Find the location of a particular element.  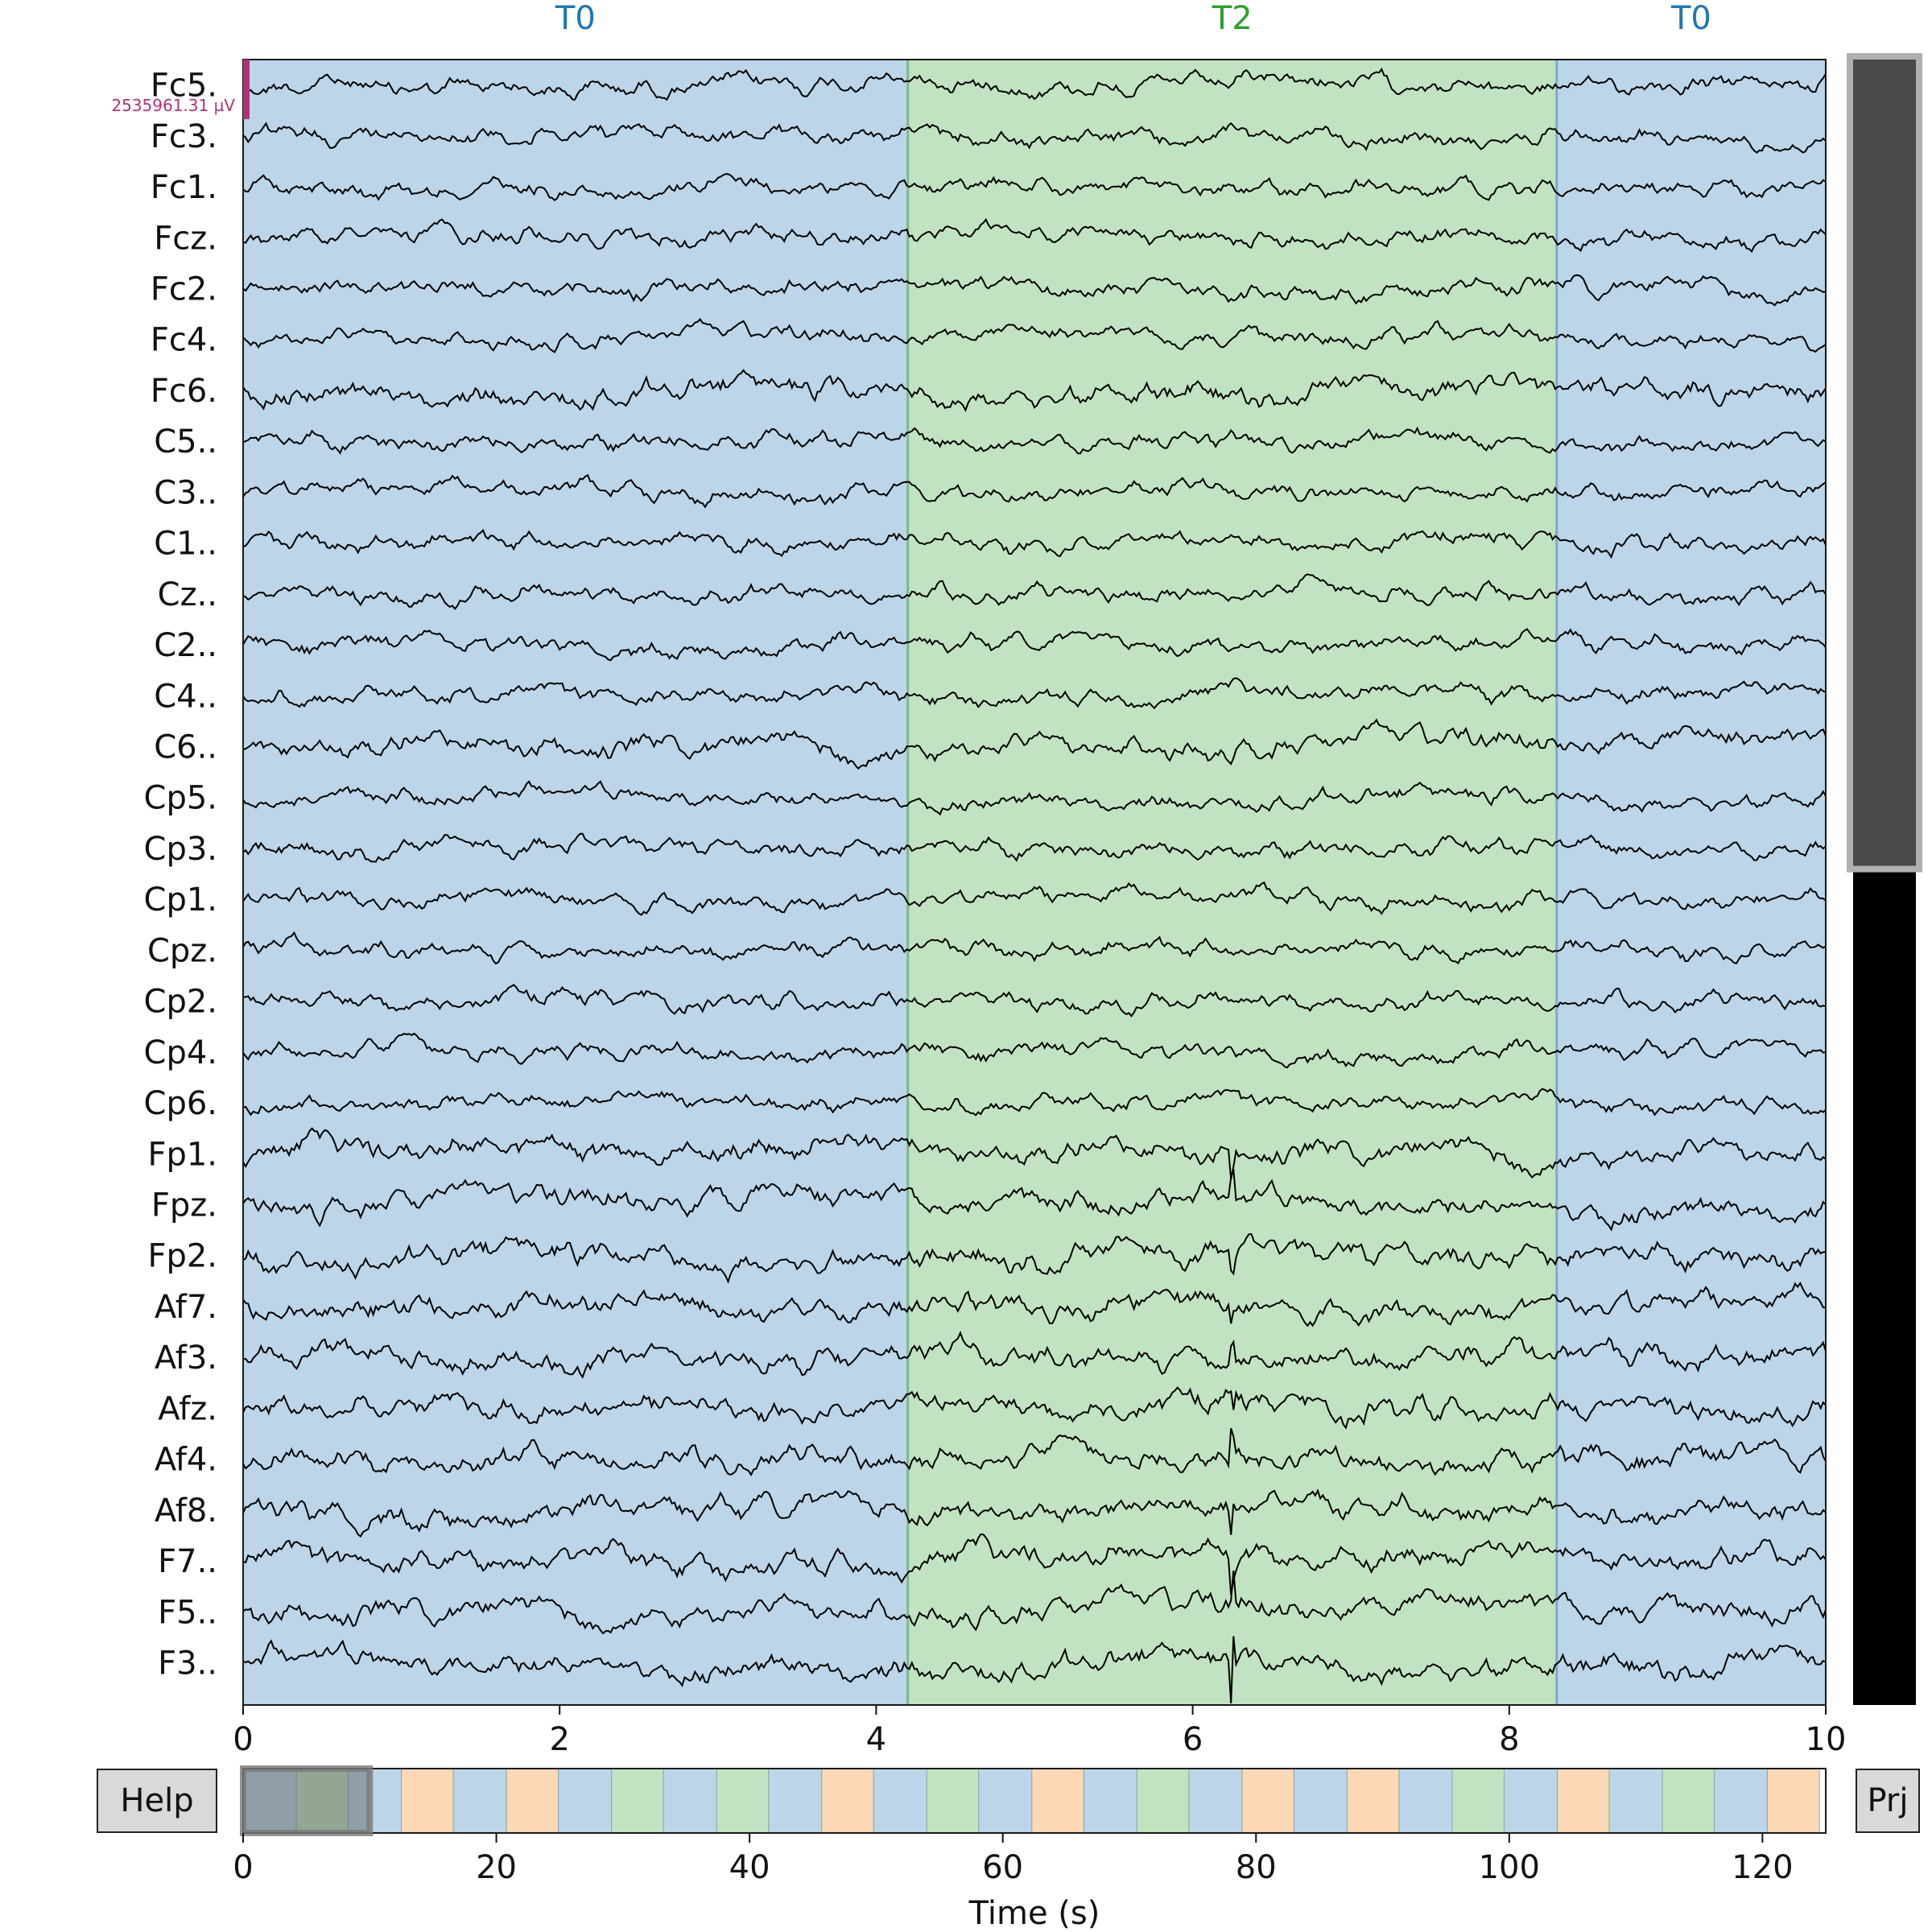

trace-Cp2 is located at coordinates (1034, 1001).